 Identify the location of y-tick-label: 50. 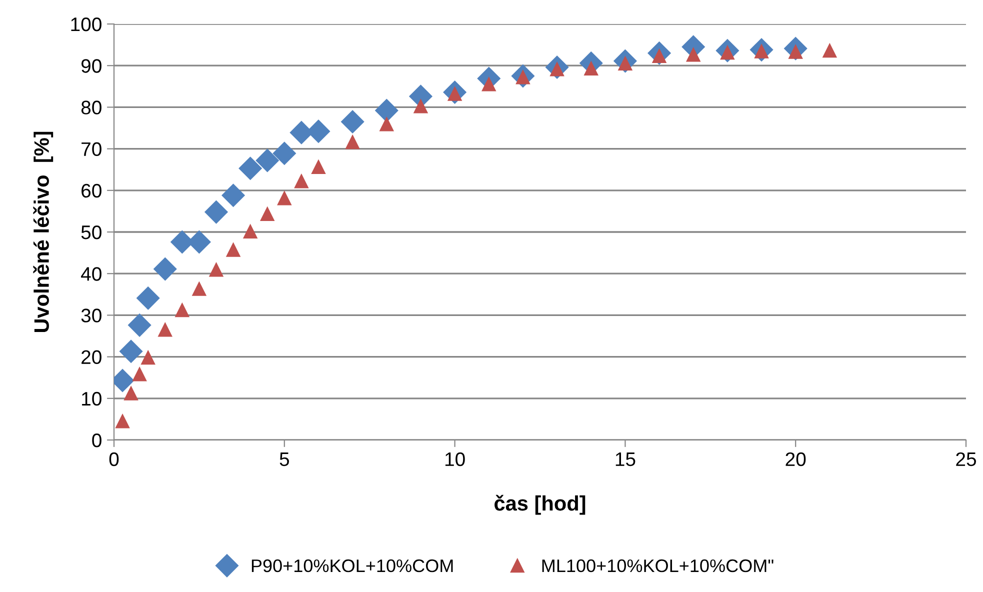
(91, 232).